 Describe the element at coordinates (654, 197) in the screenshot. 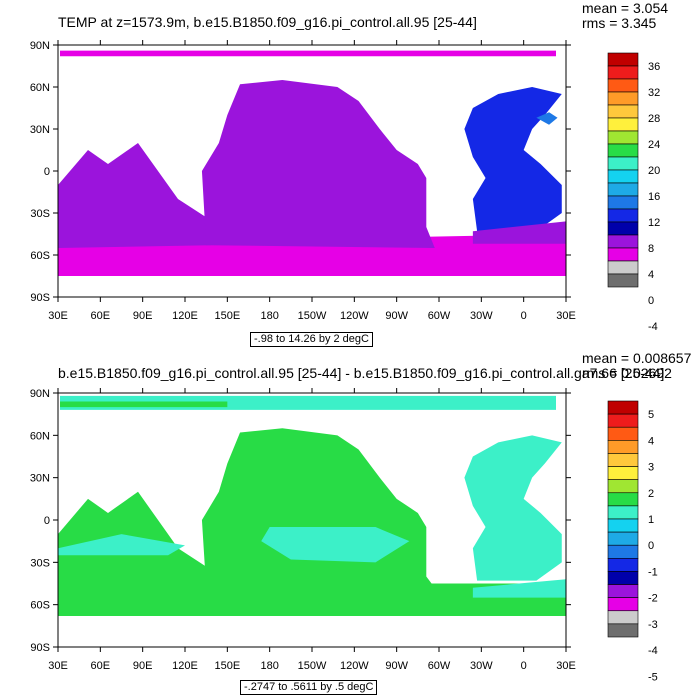

I see `colorbar-label: 16` at that location.